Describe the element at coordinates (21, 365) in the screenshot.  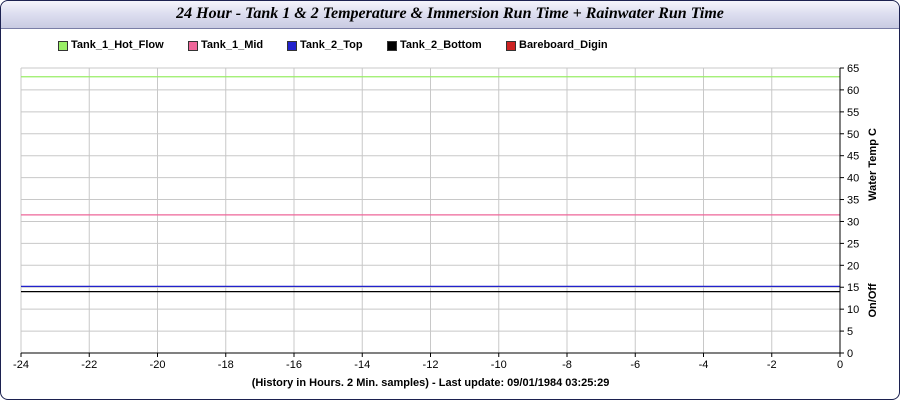
I see `x-tick-label: -24` at that location.